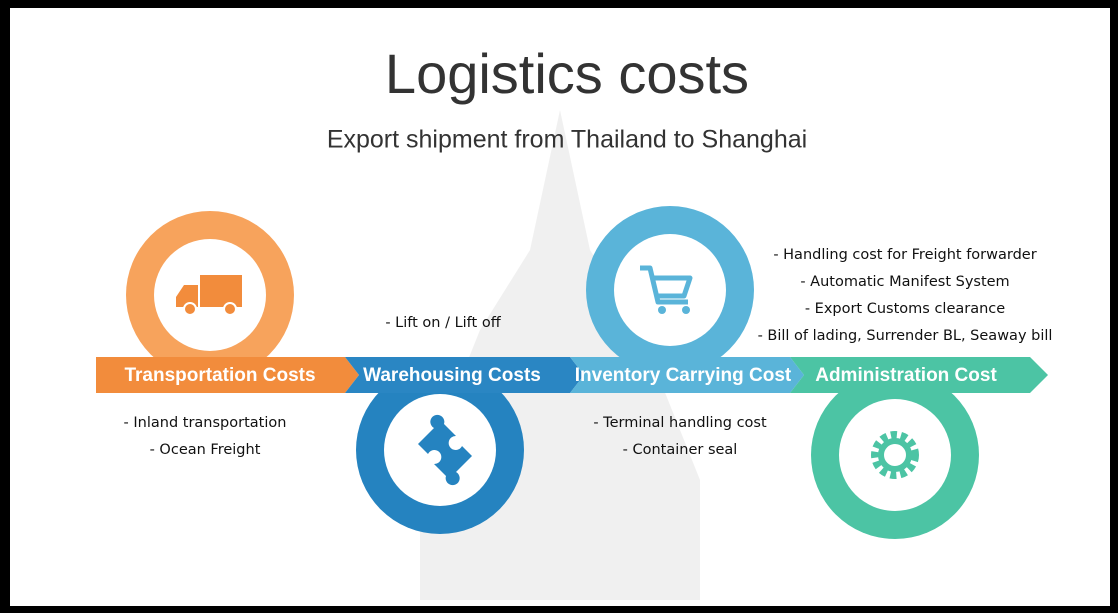 The width and height of the screenshot is (1118, 613). What do you see at coordinates (680, 450) in the screenshot?
I see `stage-item: - Container seal` at bounding box center [680, 450].